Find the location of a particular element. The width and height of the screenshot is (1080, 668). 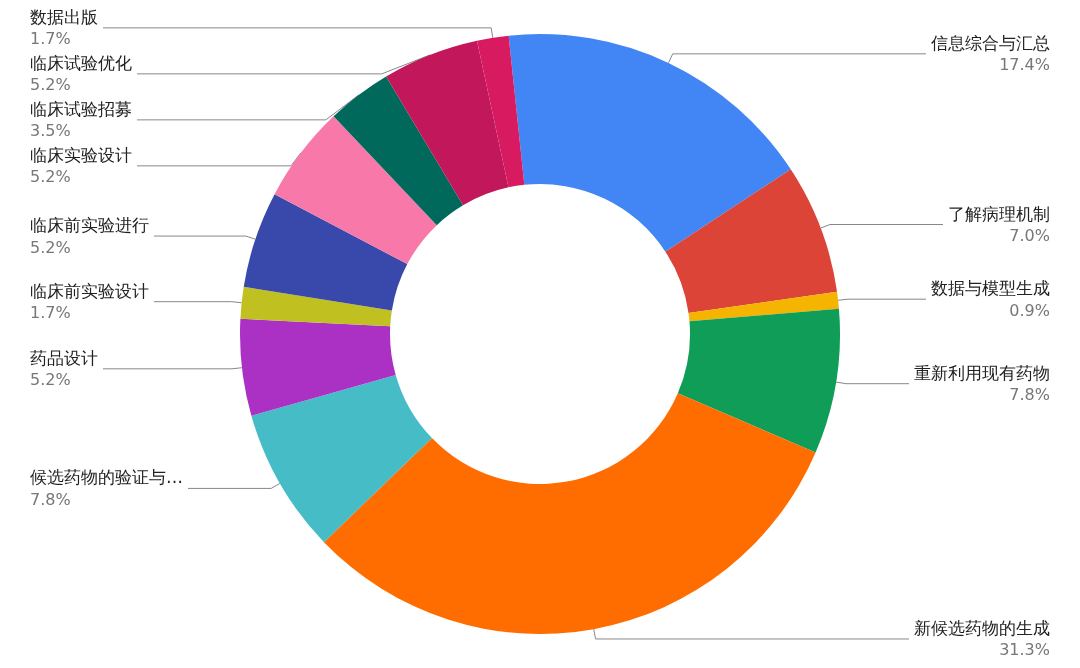

slice-label: 药品设计 is located at coordinates (64, 357).